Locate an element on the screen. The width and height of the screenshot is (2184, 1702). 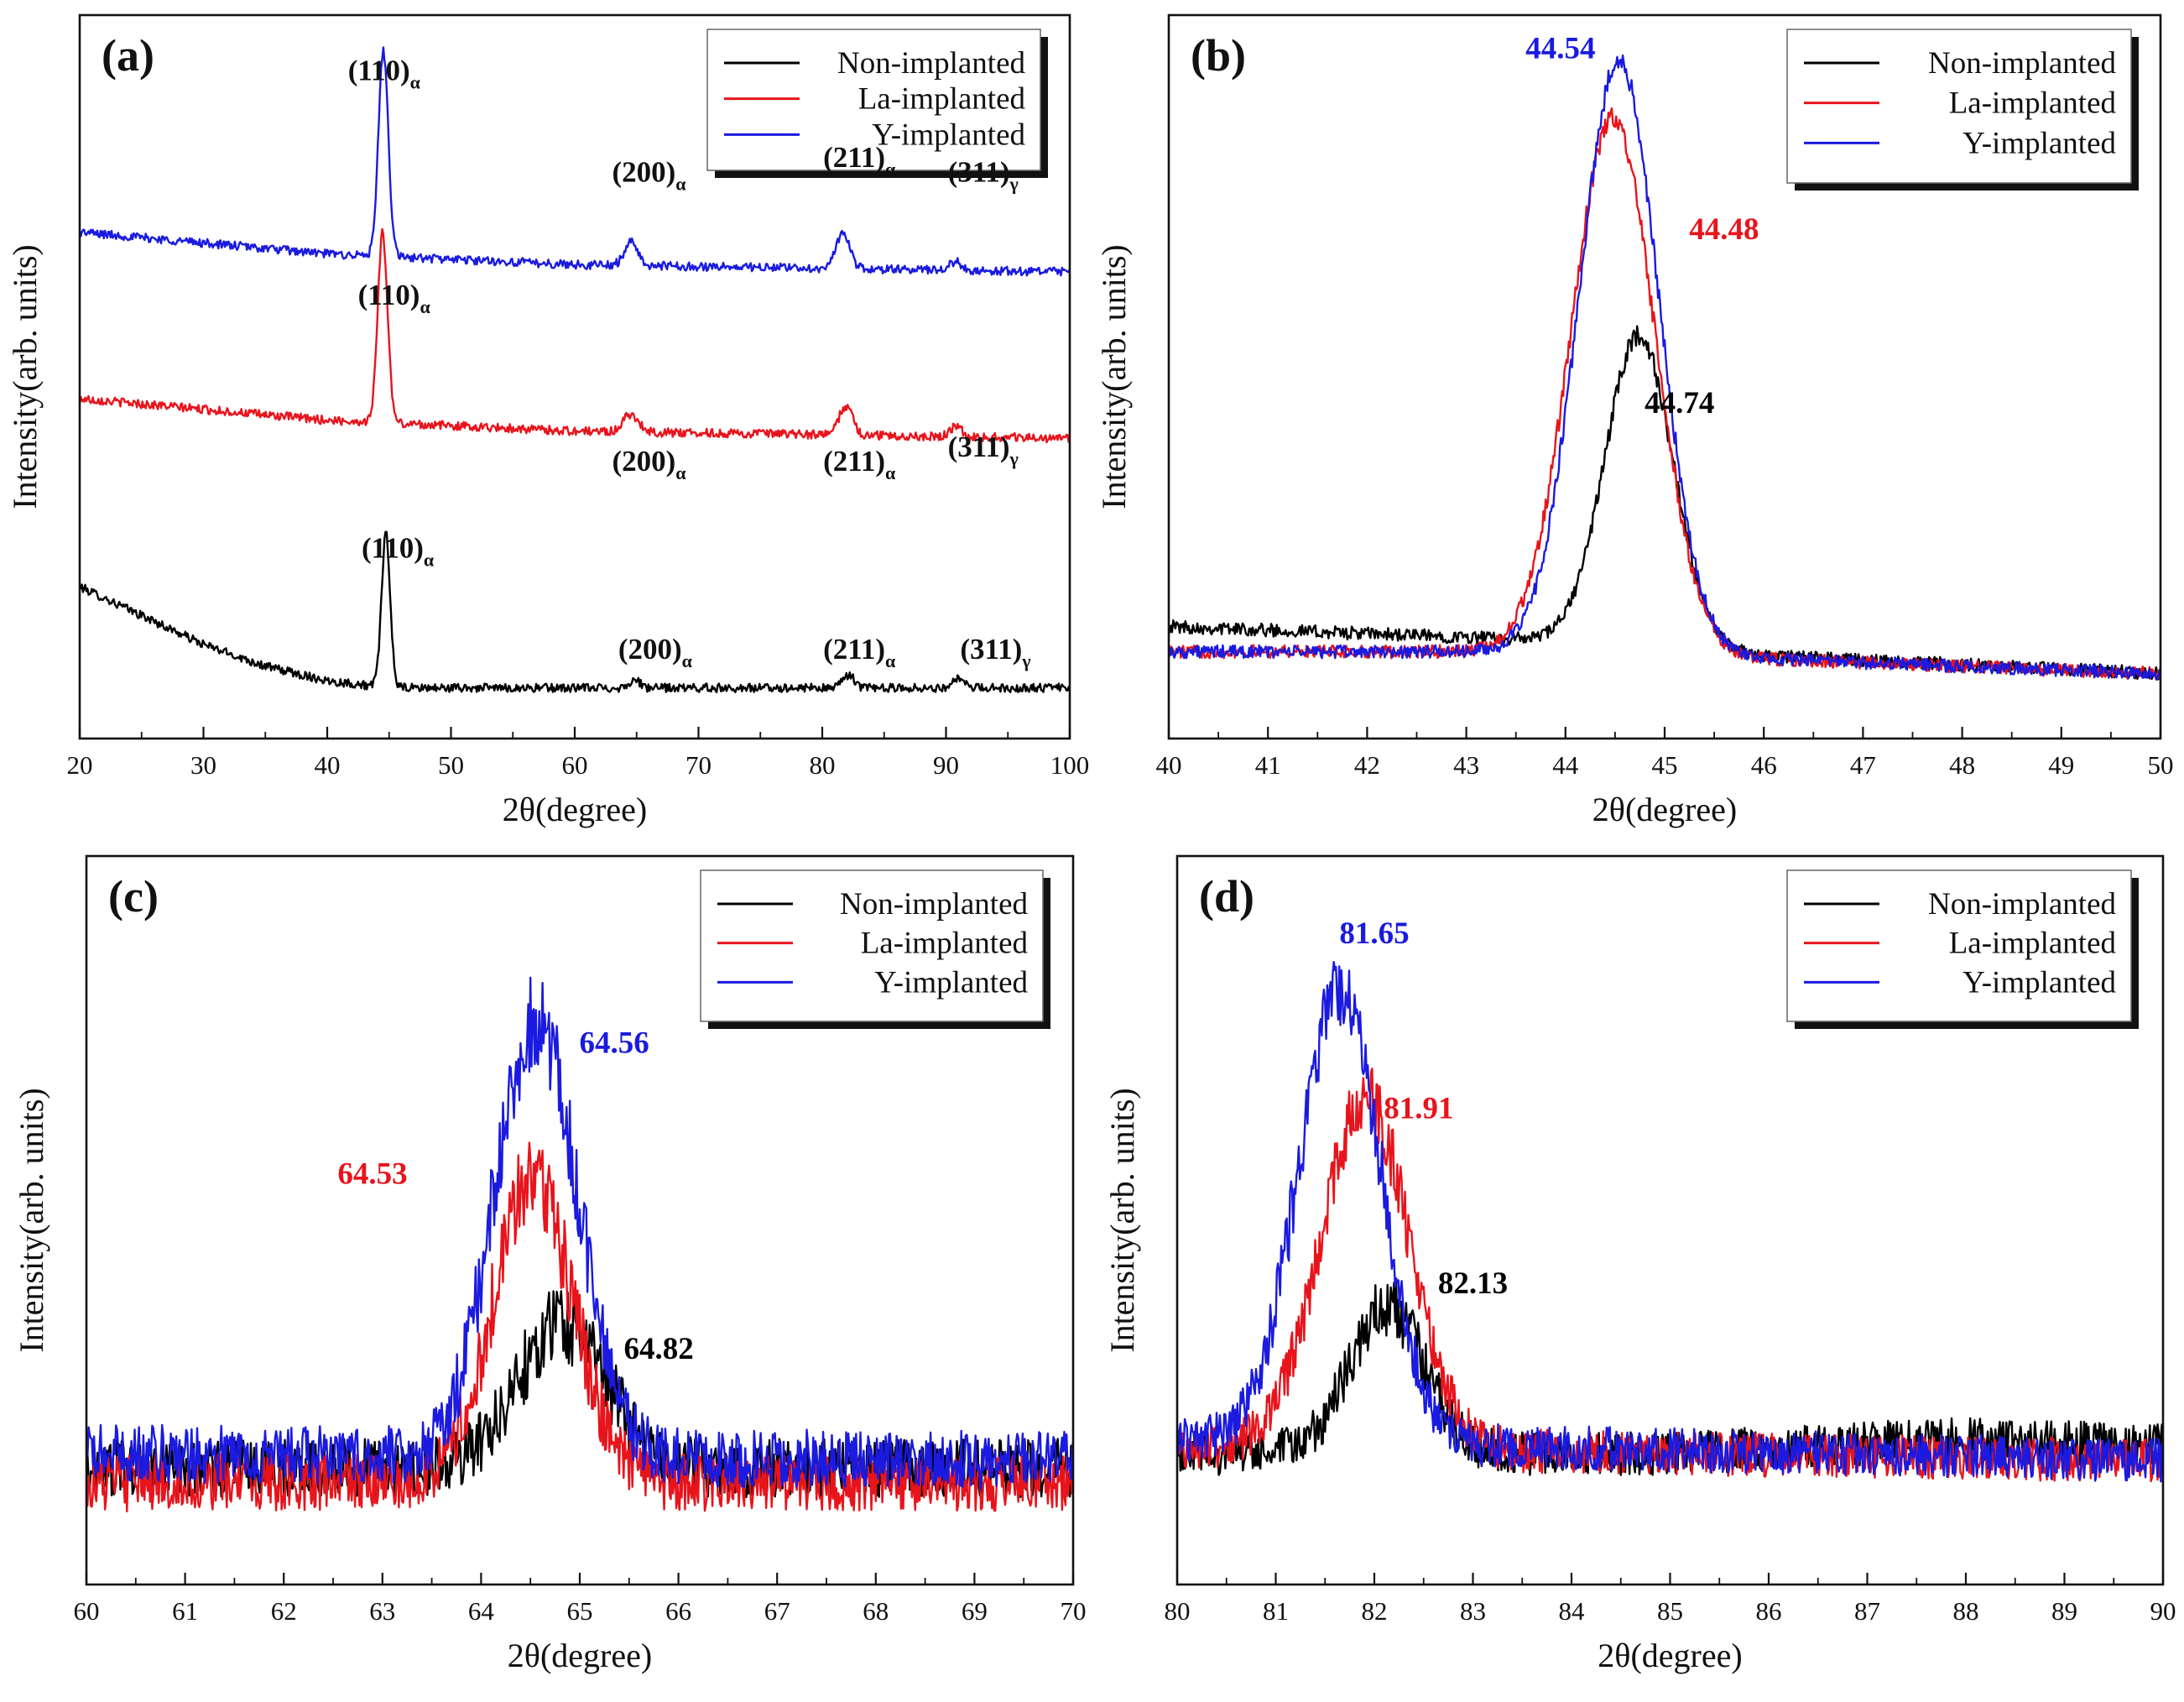
hkl-label: (110)α is located at coordinates (394, 298).